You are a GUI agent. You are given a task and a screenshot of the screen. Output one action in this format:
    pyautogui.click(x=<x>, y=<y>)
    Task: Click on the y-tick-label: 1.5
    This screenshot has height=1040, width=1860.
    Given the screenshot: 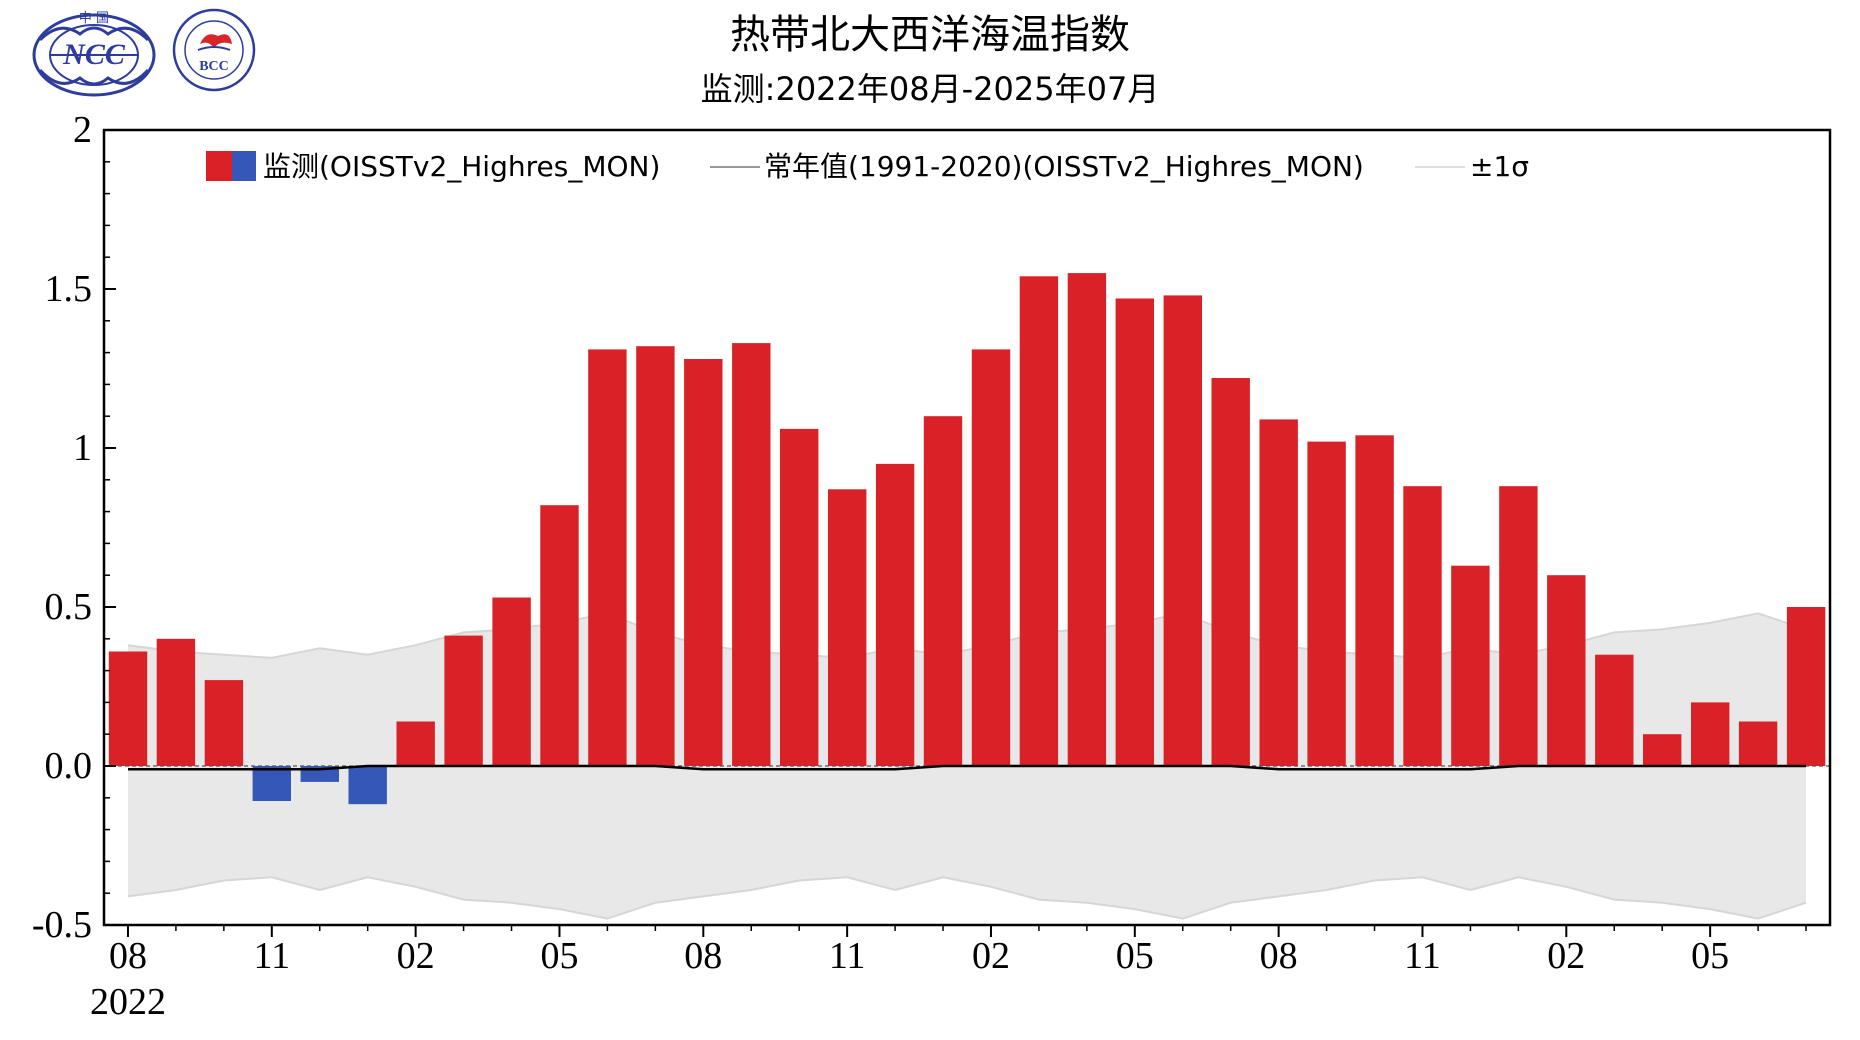 What is the action you would take?
    pyautogui.click(x=69, y=289)
    